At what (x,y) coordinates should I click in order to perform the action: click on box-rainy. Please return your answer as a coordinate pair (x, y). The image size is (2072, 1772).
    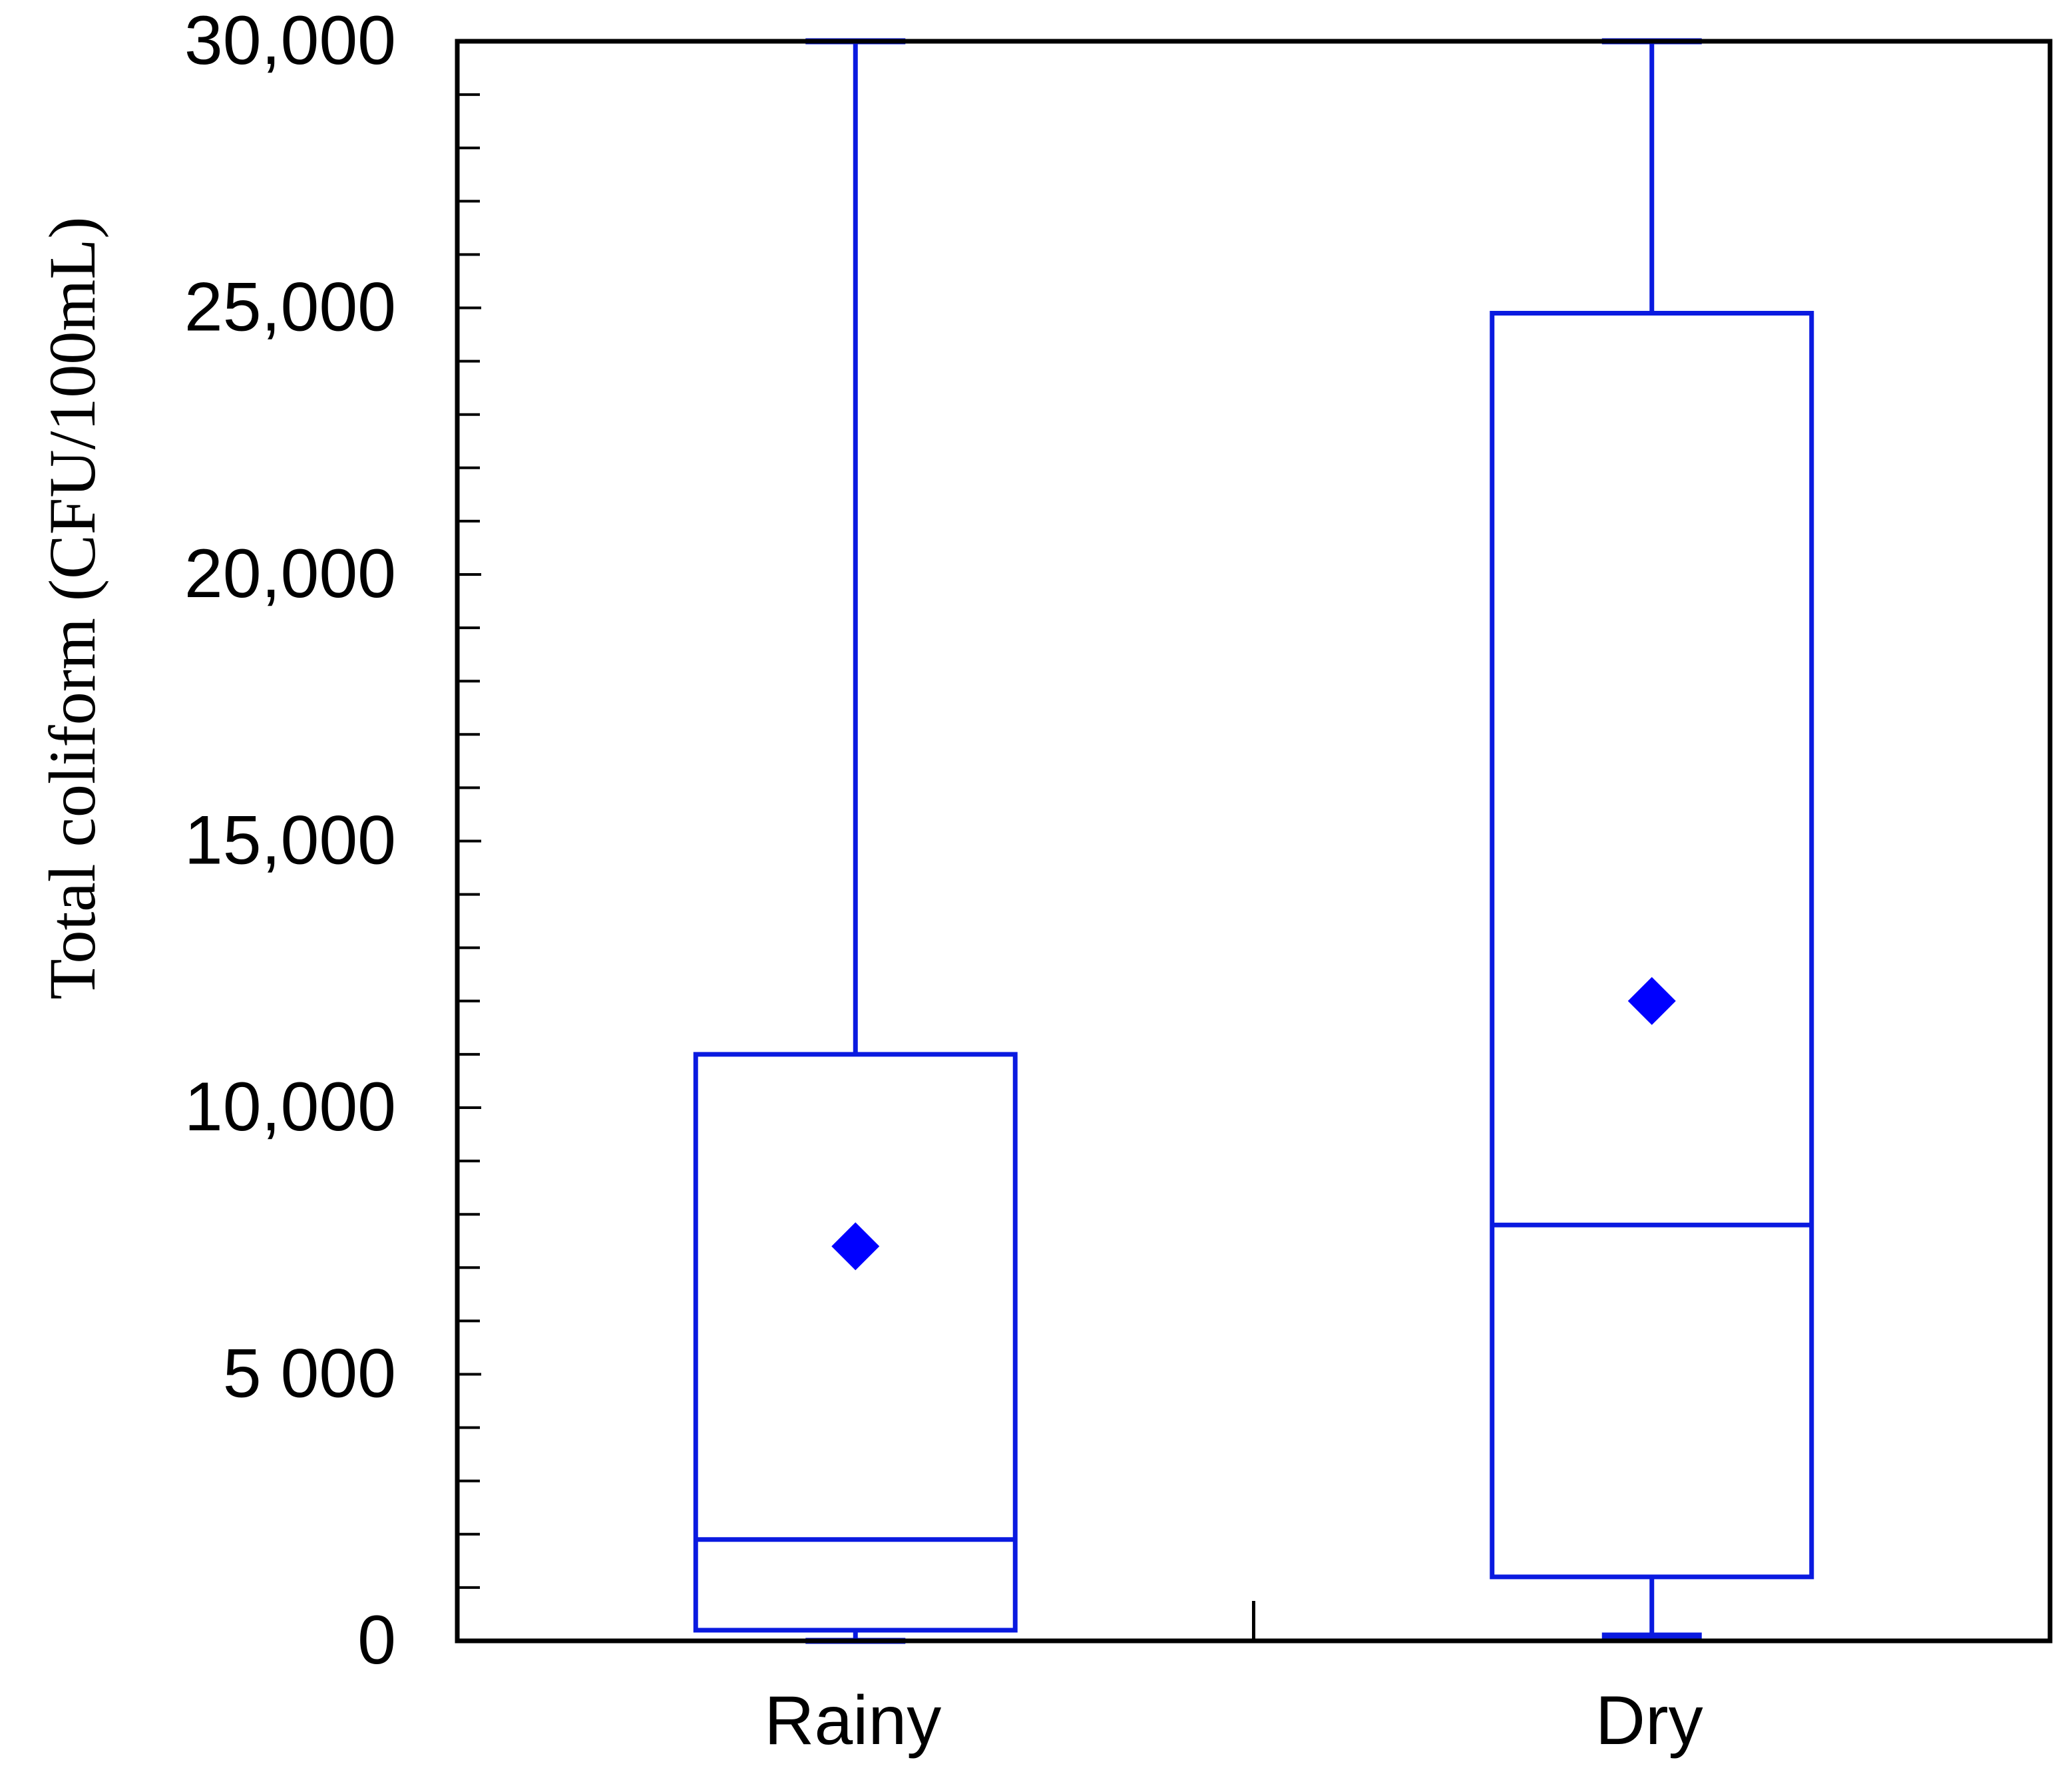
    Looking at the image, I should click on (855, 841).